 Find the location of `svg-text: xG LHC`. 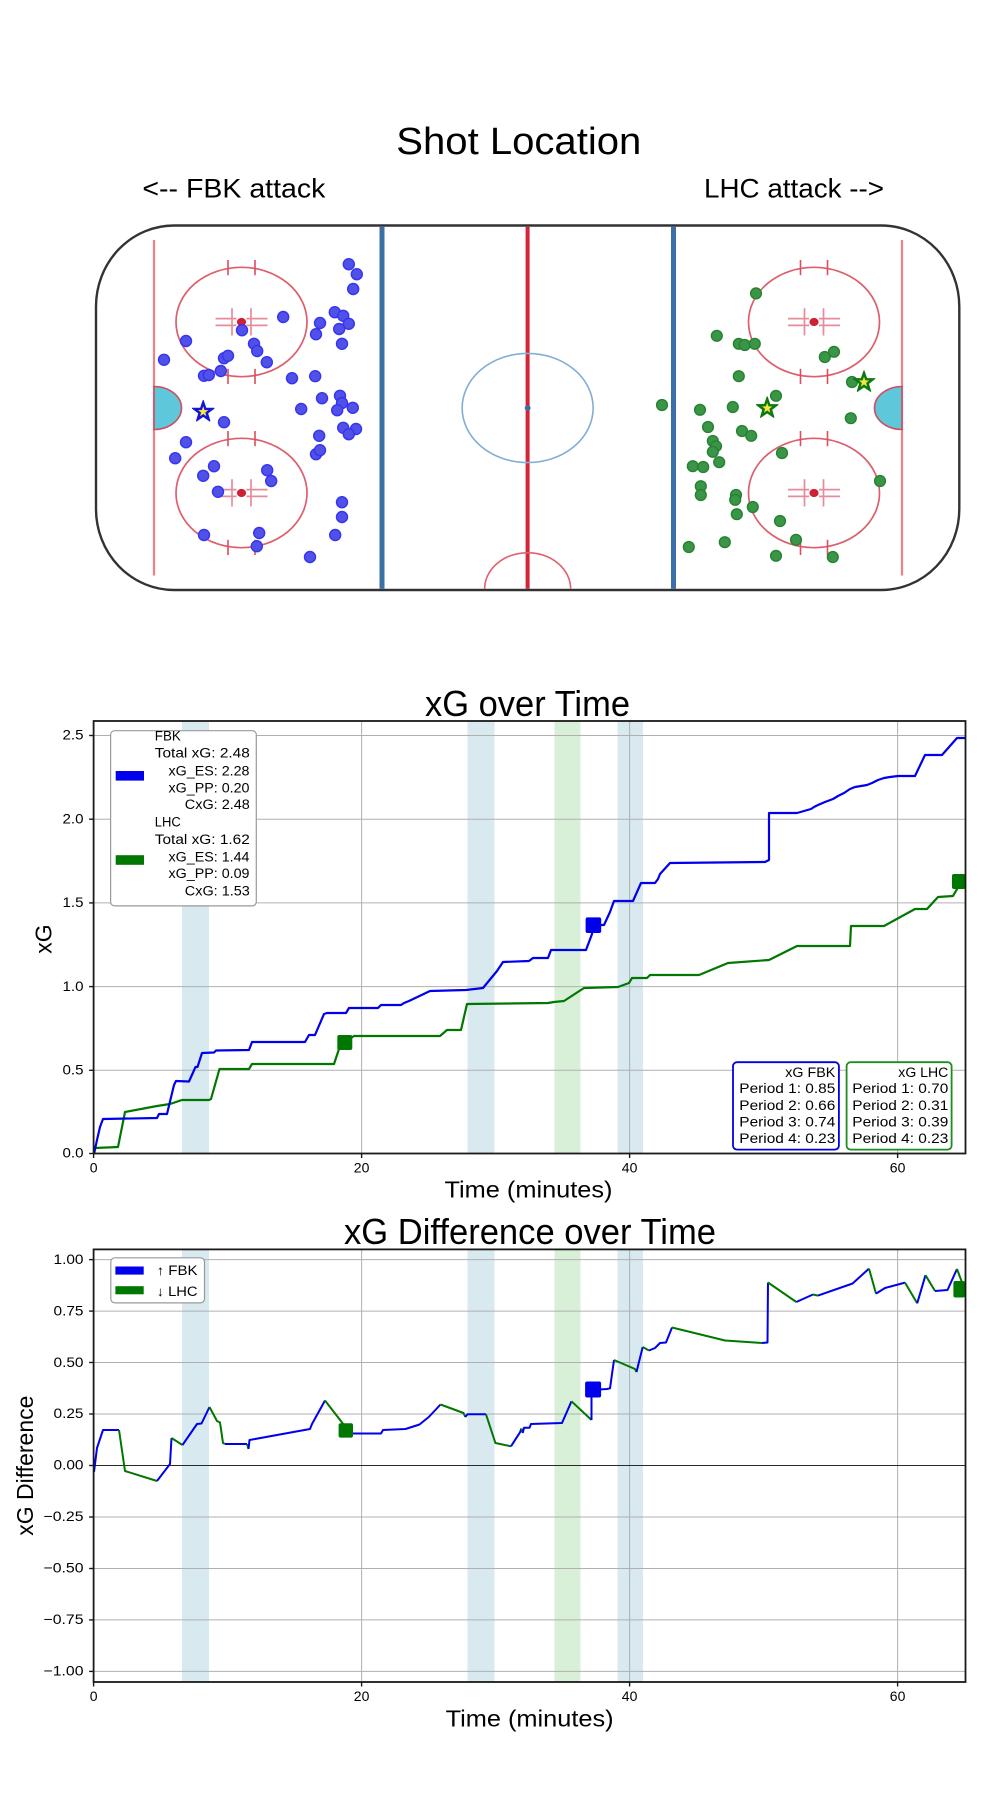

svg-text: xG LHC is located at coordinates (923, 1072).